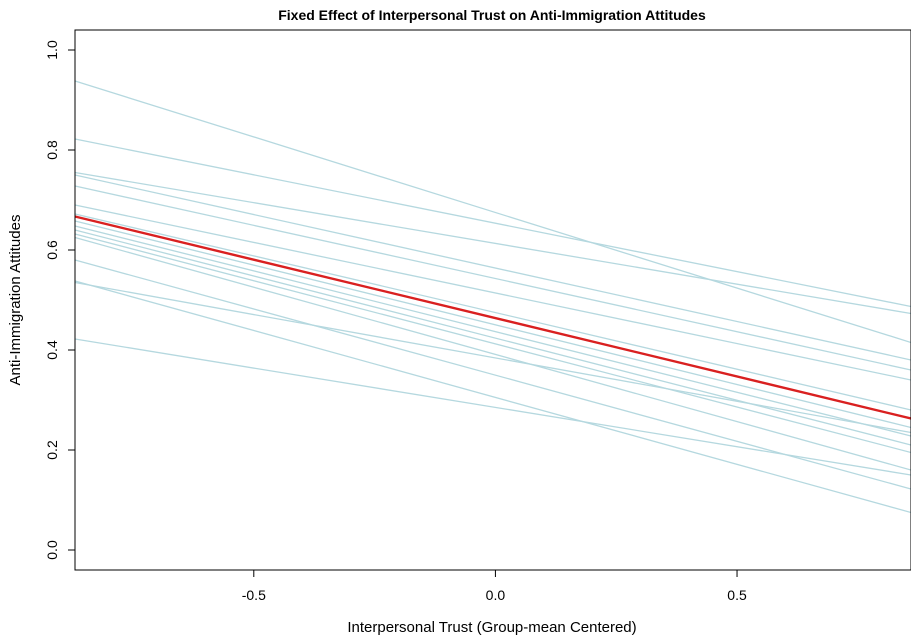 The width and height of the screenshot is (911, 640). What do you see at coordinates (52, 50) in the screenshot?
I see `y-tick-label: 1.0` at bounding box center [52, 50].